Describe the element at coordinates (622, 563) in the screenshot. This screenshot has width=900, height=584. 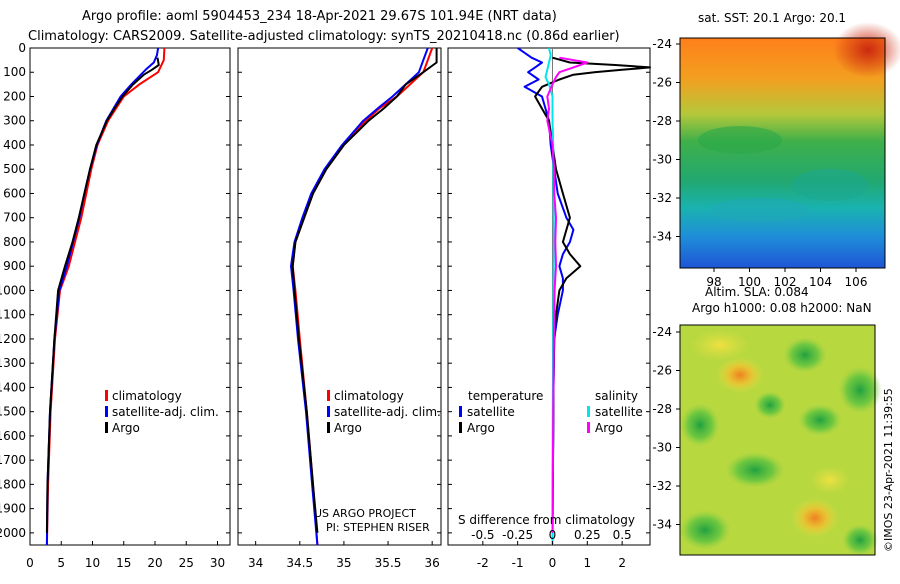
I see `x-tick-label: 2` at that location.